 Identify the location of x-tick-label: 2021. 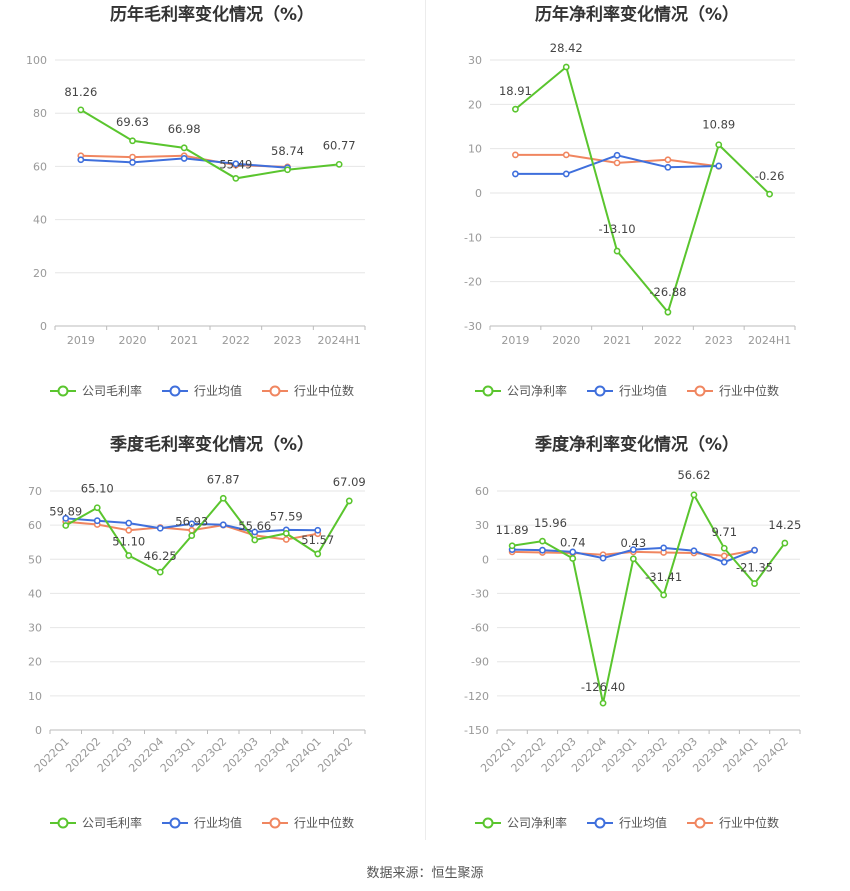
(184, 340).